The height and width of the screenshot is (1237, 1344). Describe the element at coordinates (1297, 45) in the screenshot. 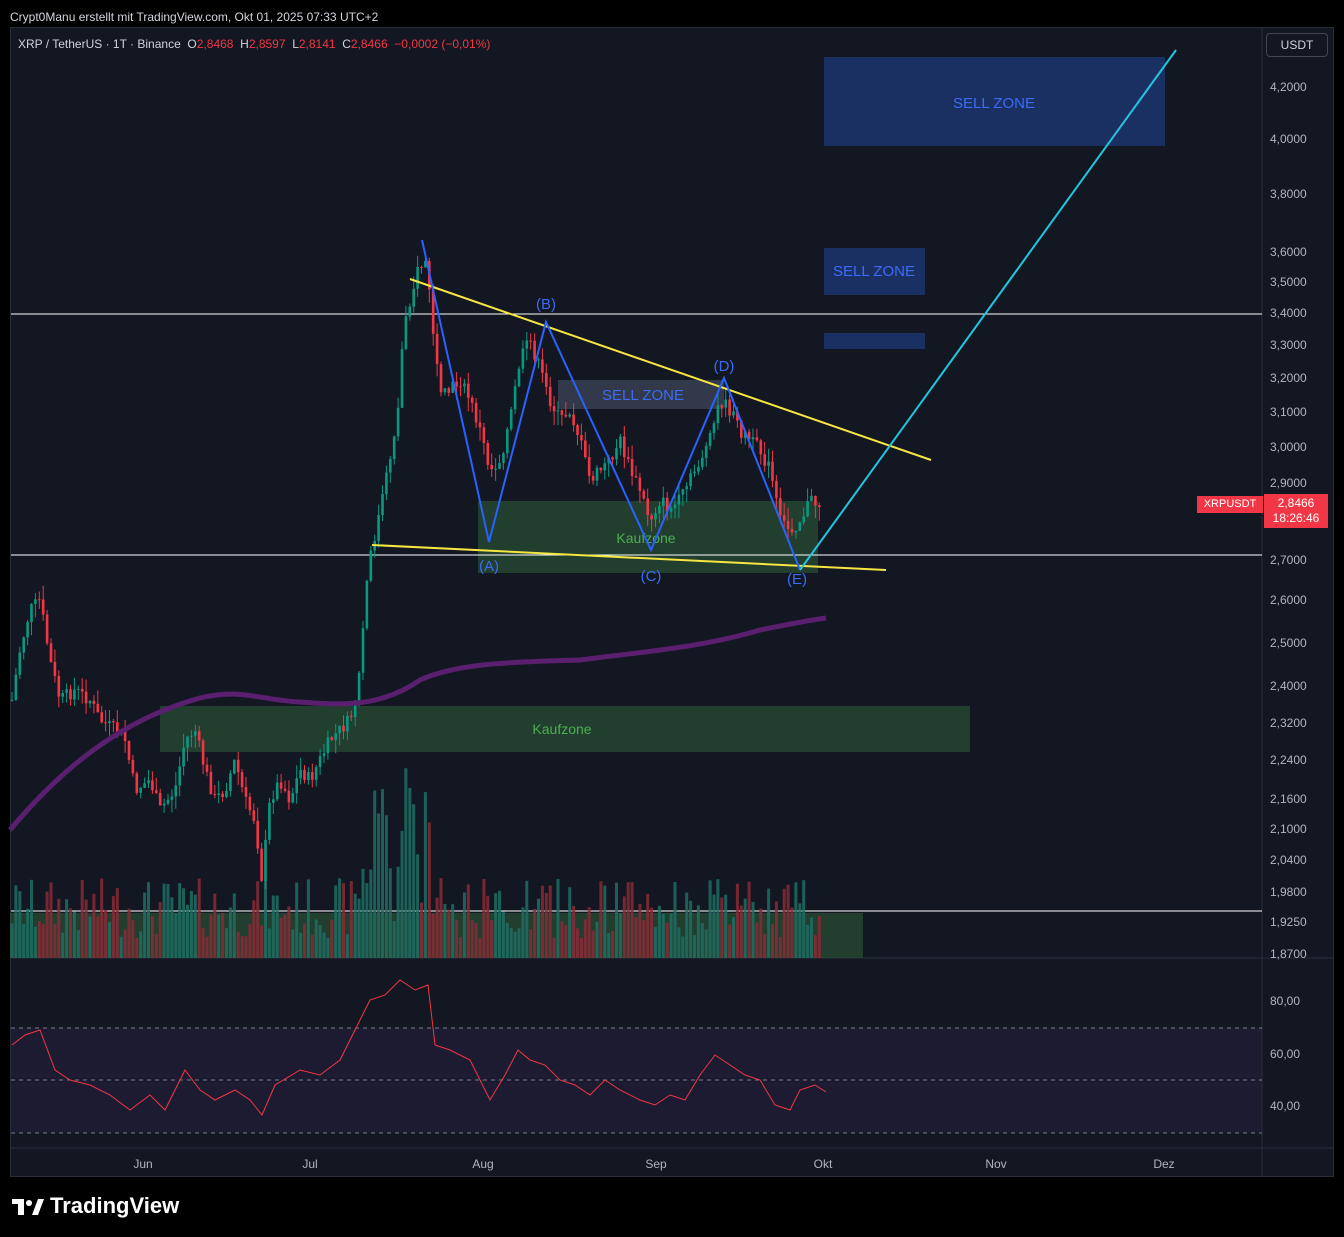

I see `currency-button: USDT` at that location.